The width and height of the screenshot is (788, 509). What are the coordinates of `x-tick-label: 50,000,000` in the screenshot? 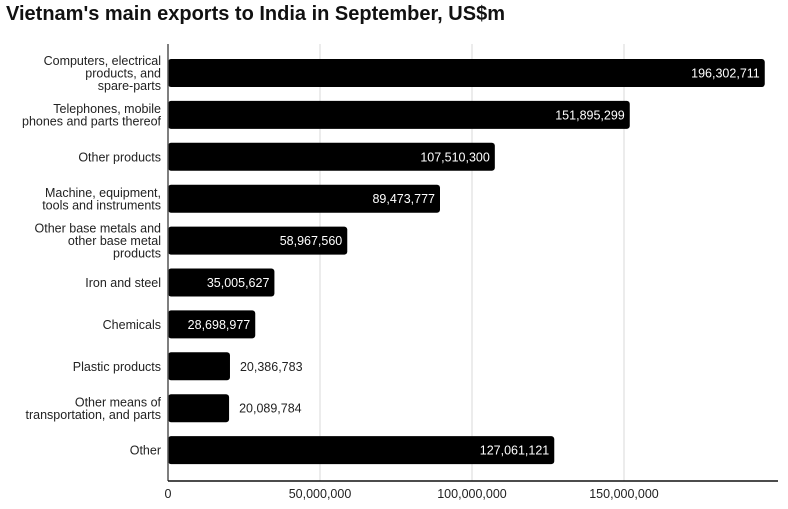 It's located at (320, 494).